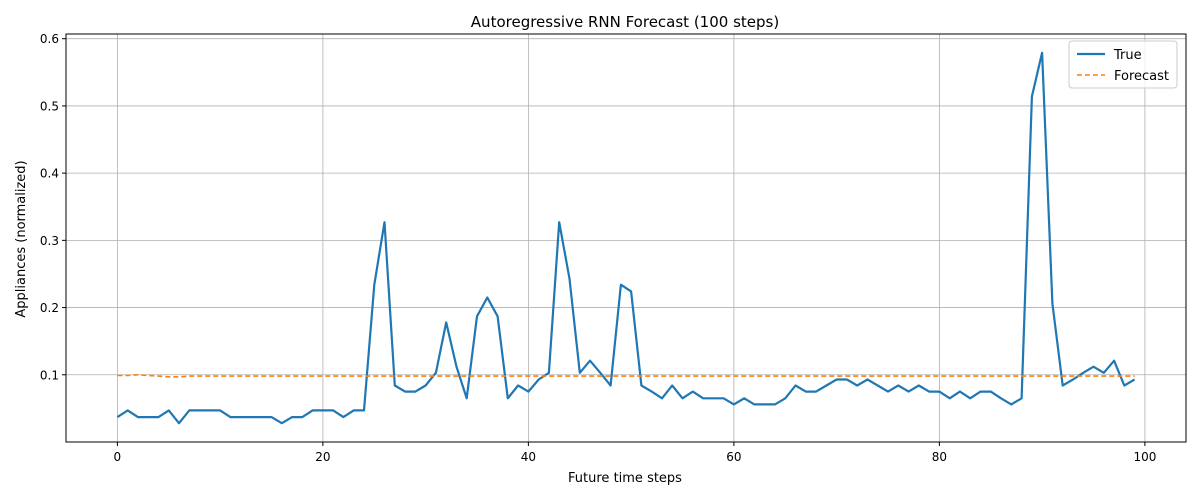  What do you see at coordinates (49, 241) in the screenshot?
I see `y-tick-label: 0.3` at bounding box center [49, 241].